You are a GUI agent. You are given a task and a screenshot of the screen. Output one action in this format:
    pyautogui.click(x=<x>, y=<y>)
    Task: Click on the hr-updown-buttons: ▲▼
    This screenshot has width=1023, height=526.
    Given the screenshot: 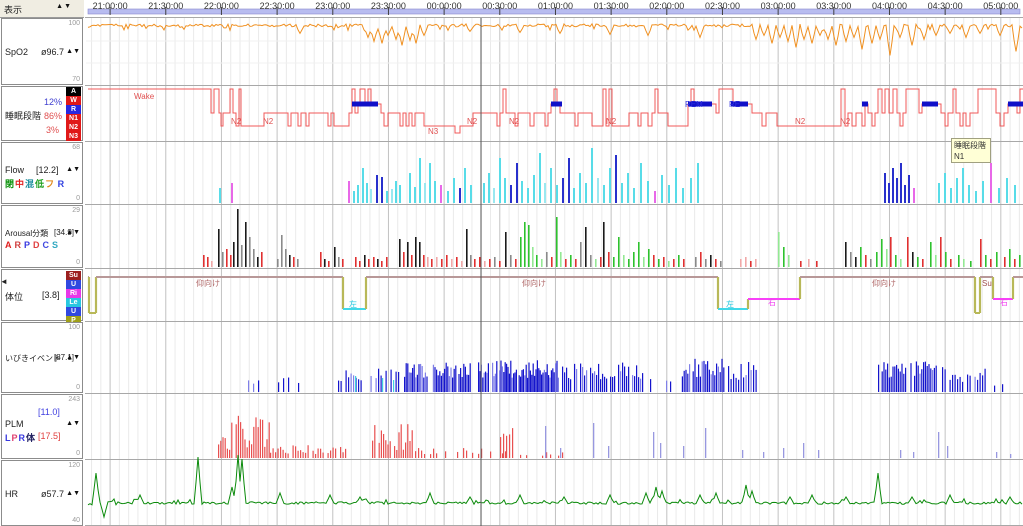 What is the action you would take?
    pyautogui.click(x=73, y=493)
    